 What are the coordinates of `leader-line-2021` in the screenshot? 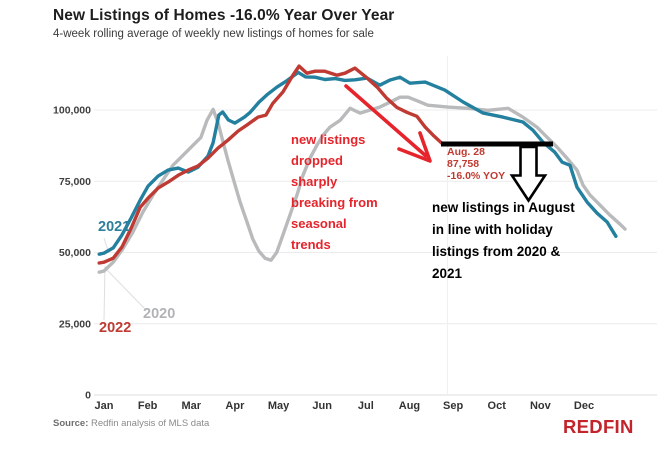 It's located at (106, 244).